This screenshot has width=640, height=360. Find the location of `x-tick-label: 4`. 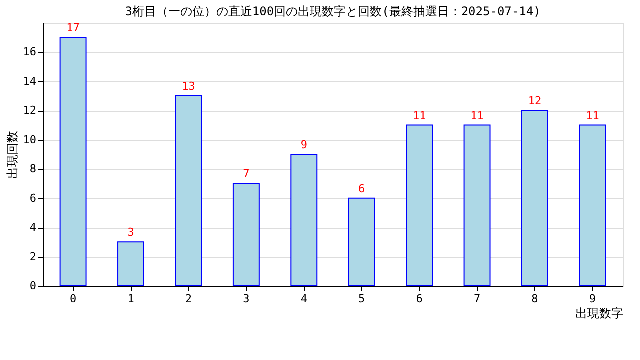

x-tick-label: 4 is located at coordinates (304, 299).